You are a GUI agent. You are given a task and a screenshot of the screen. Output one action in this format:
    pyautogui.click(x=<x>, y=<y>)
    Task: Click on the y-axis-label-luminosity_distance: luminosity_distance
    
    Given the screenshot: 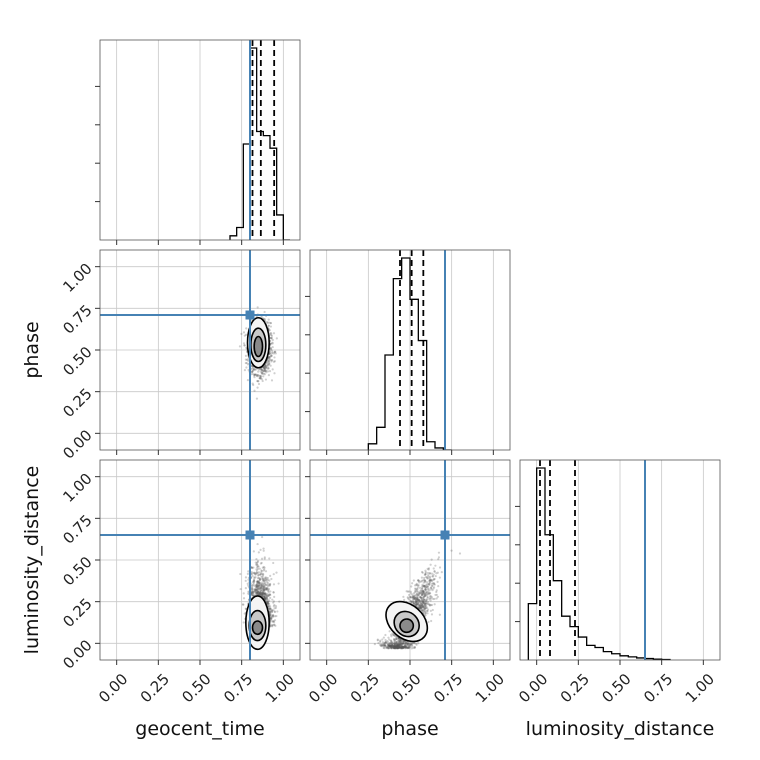 What is the action you would take?
    pyautogui.click(x=32, y=560)
    